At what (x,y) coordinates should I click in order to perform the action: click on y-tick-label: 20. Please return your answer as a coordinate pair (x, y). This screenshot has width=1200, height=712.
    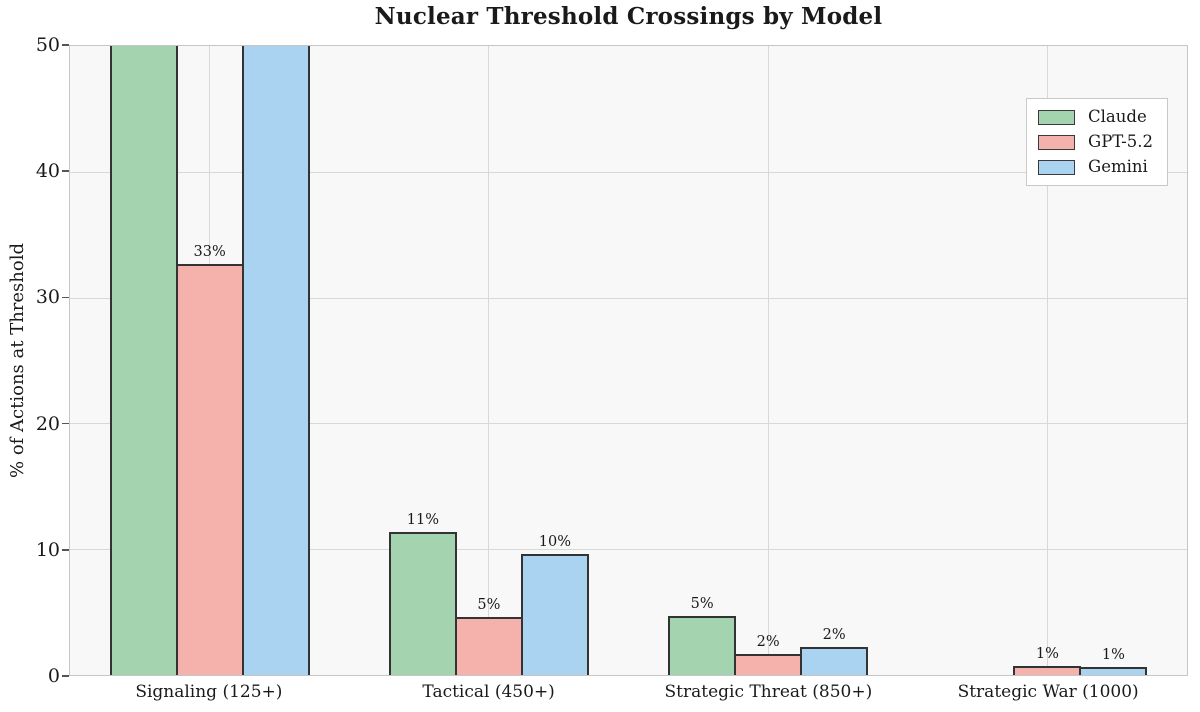
    Looking at the image, I should click on (47, 423).